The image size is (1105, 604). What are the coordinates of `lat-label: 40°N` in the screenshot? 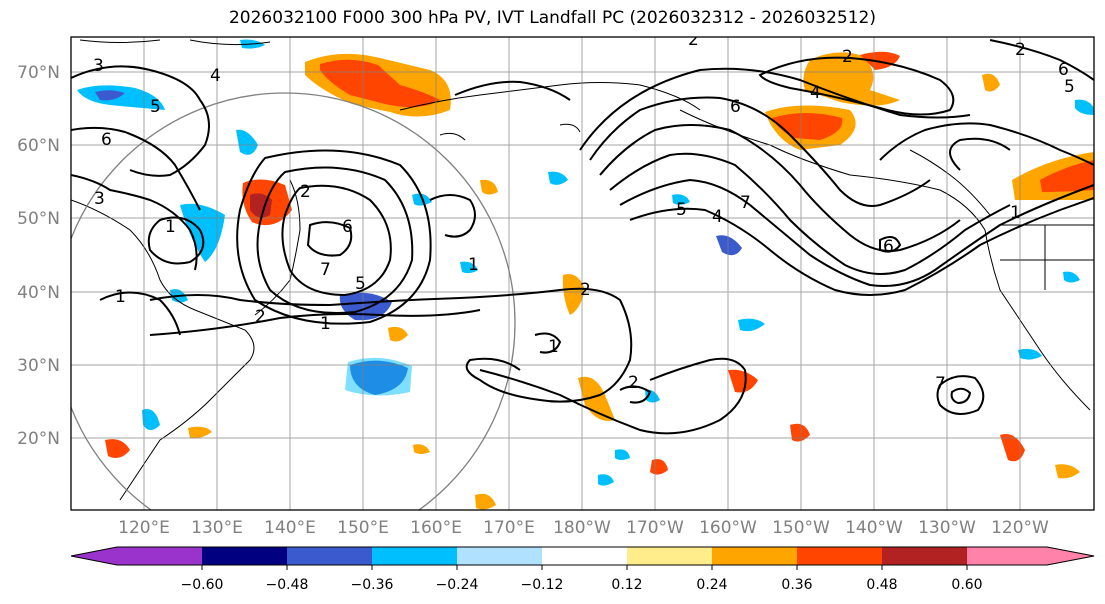 It's located at (38, 293).